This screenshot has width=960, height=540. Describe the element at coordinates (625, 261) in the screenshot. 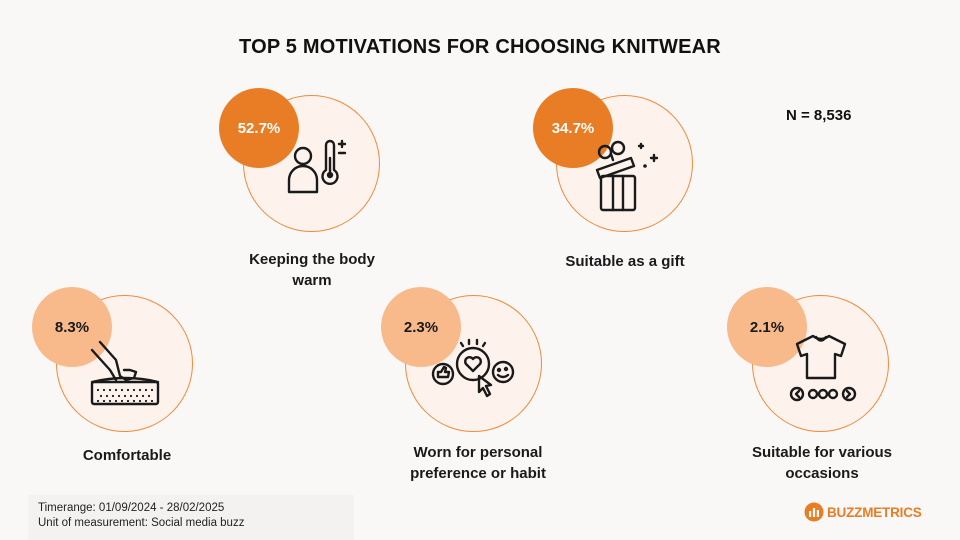

I see `motivation-label: Suitable as a gift` at that location.